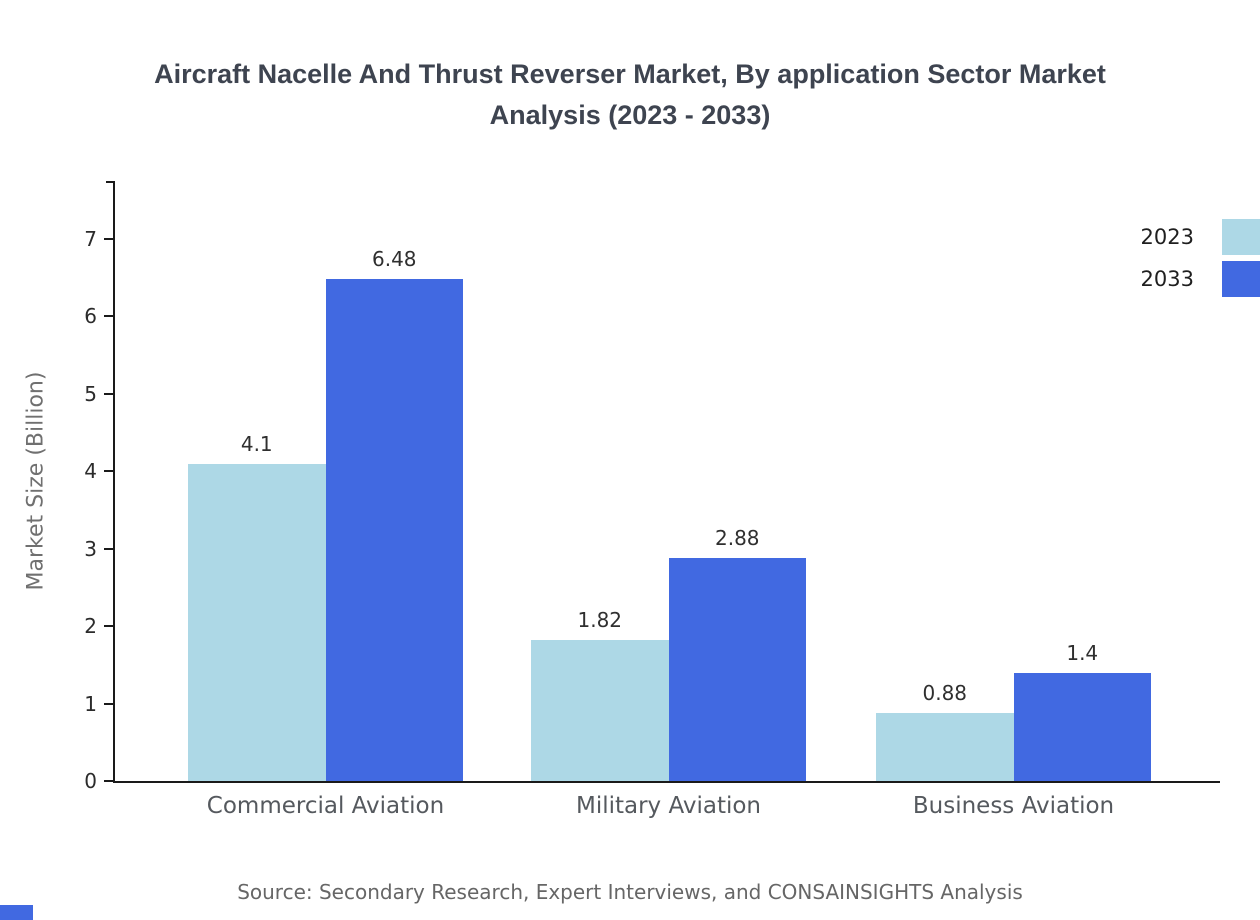 The width and height of the screenshot is (1260, 920). What do you see at coordinates (600, 481) in the screenshot?
I see `bar-slot: 1.82` at bounding box center [600, 481].